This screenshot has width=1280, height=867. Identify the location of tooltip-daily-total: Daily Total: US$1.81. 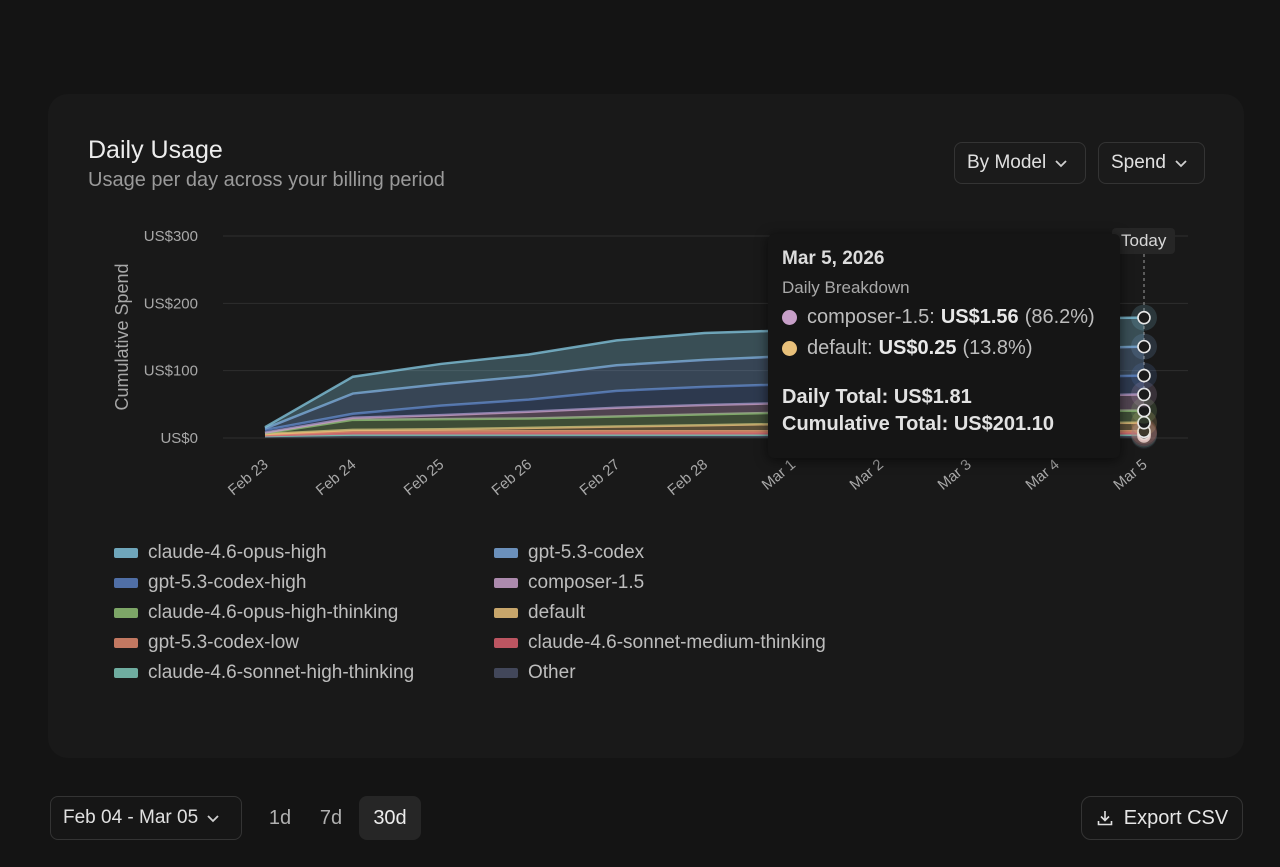
(877, 397).